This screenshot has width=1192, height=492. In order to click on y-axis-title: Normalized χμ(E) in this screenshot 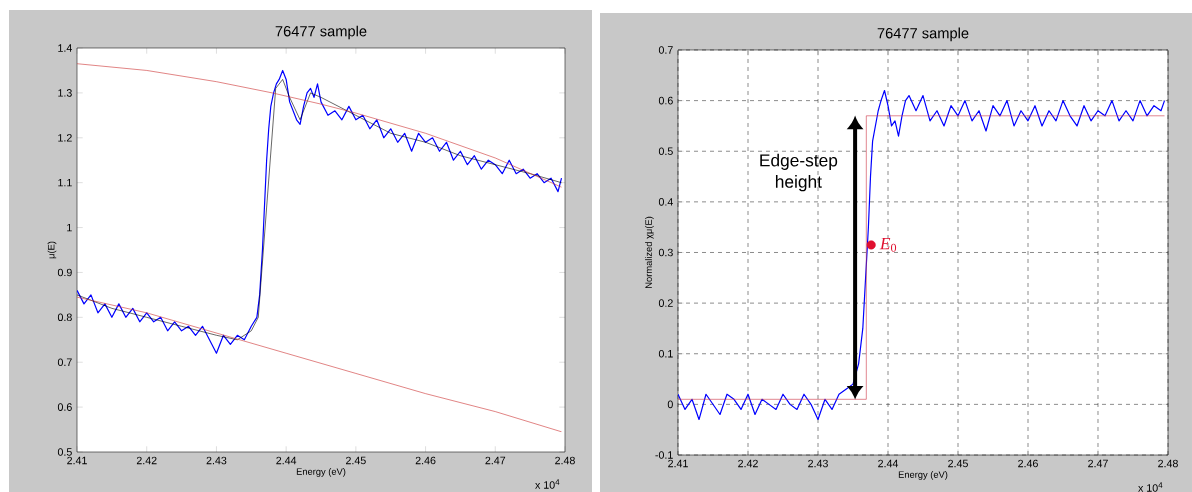, I will do `click(649, 252)`.